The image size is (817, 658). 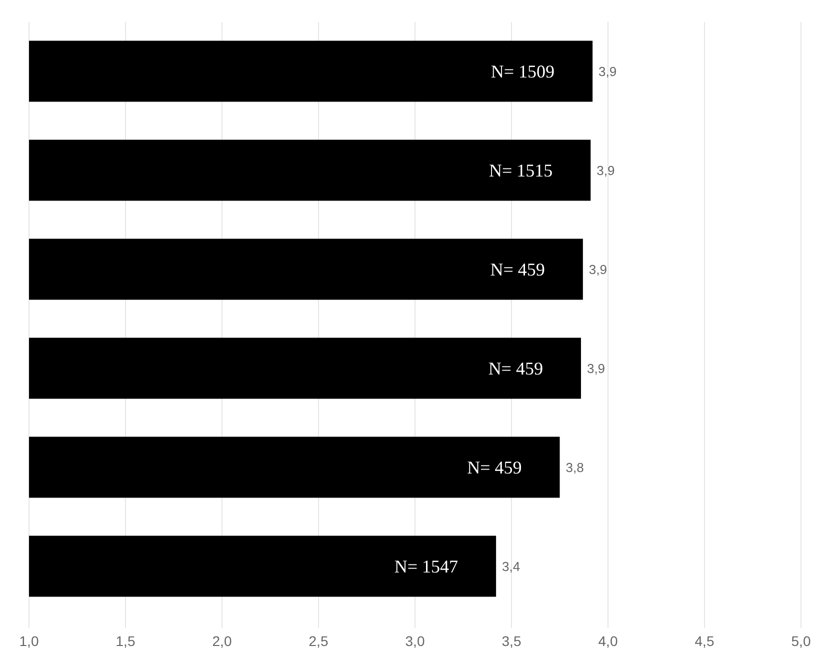 What do you see at coordinates (318, 640) in the screenshot?
I see `x-tick-label: 2,5` at bounding box center [318, 640].